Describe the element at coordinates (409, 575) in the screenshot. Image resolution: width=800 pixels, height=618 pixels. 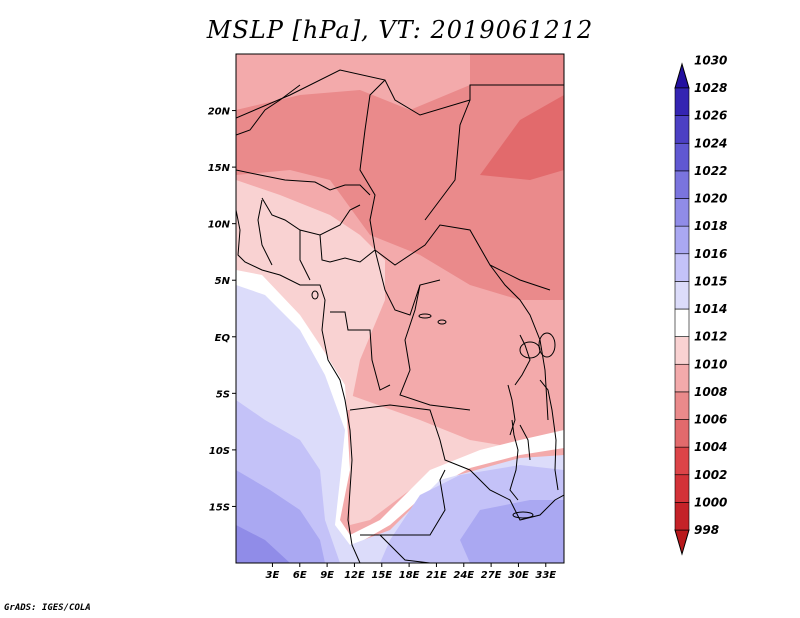
I see `x-tick-label: 18E` at that location.